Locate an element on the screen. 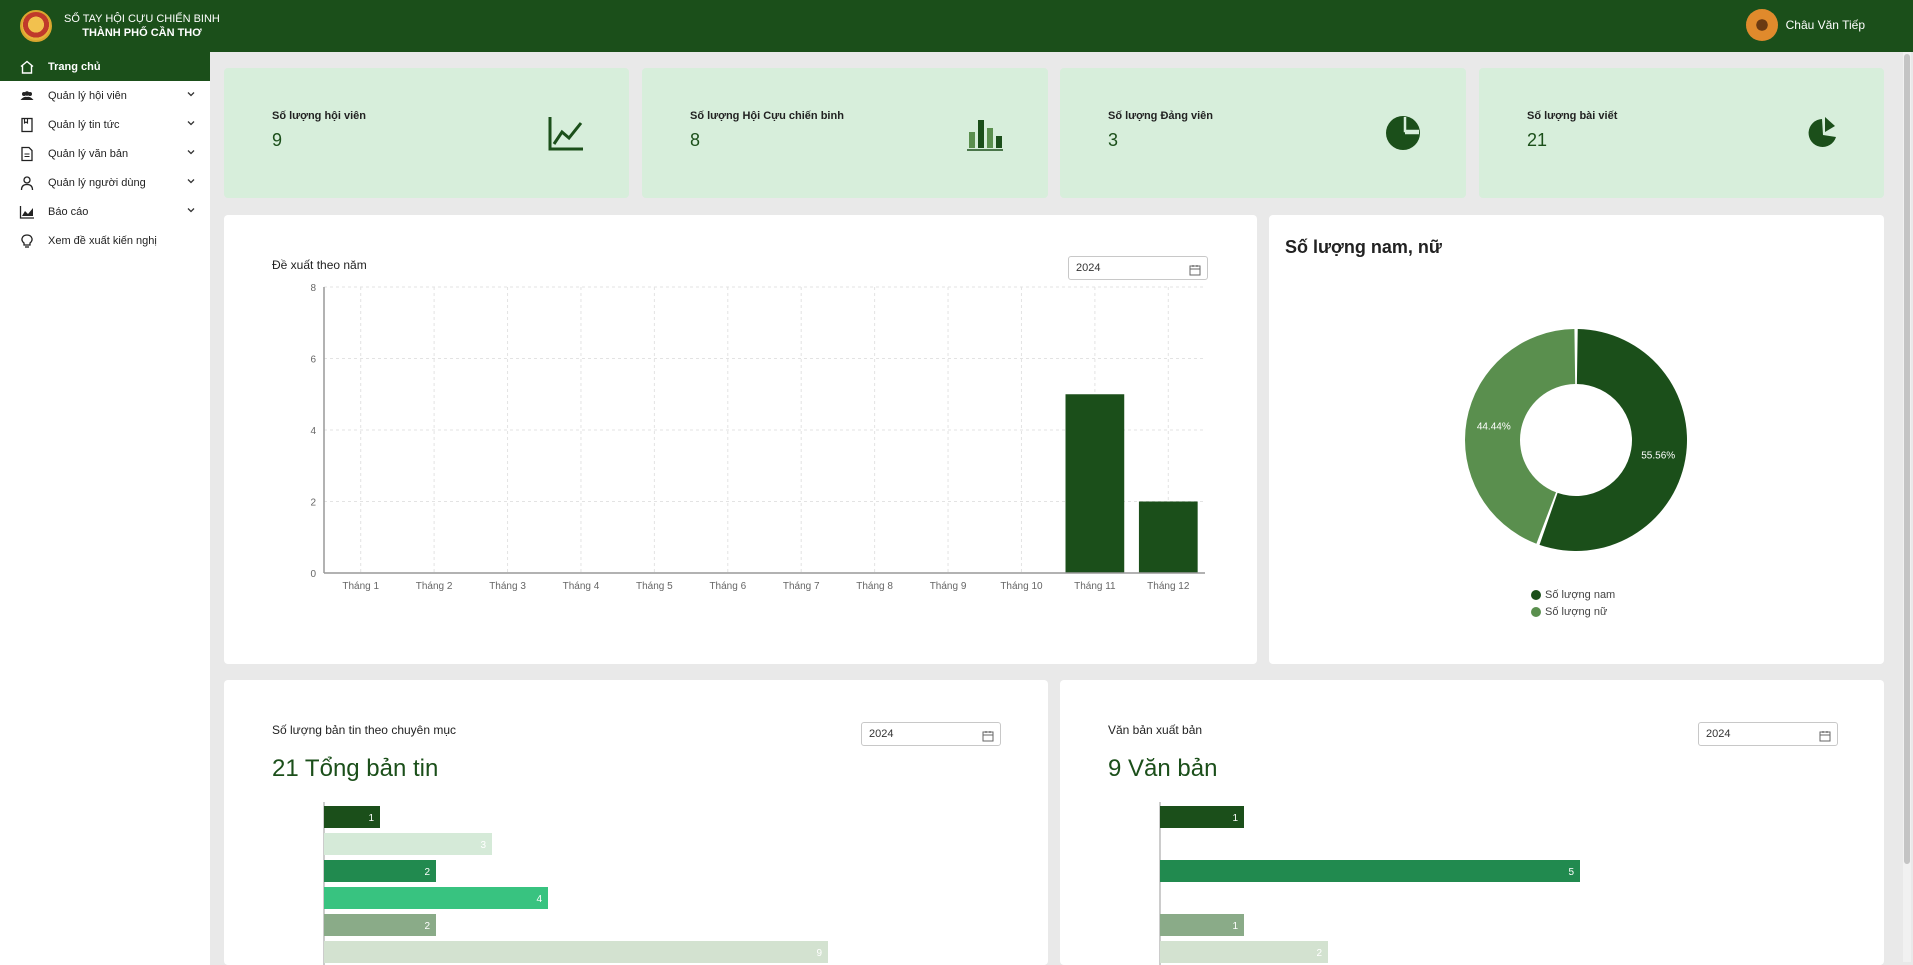  sidebar-item-home: Trang chủ is located at coordinates (105, 66).